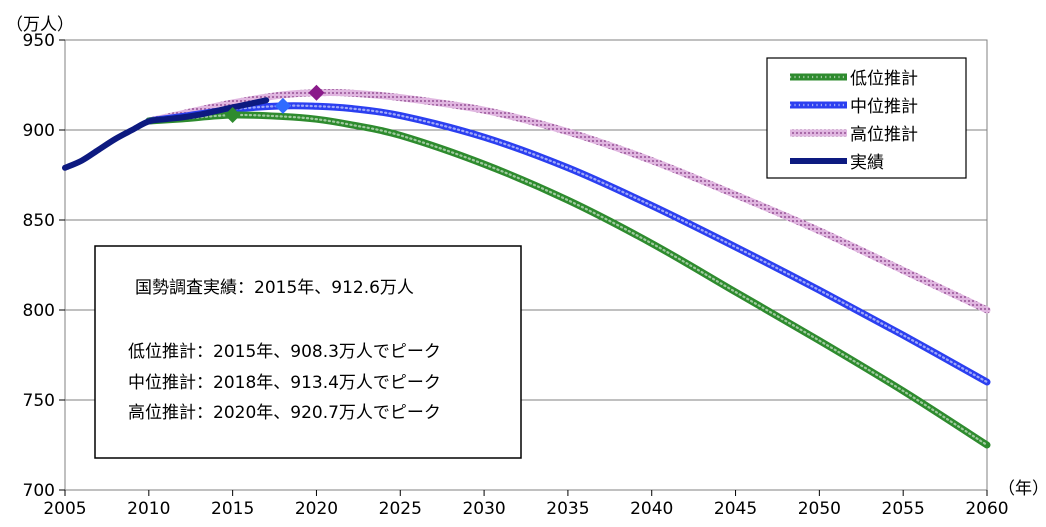 The width and height of the screenshot is (1046, 527). What do you see at coordinates (39, 401) in the screenshot?
I see `y-tick-label: 750` at bounding box center [39, 401].